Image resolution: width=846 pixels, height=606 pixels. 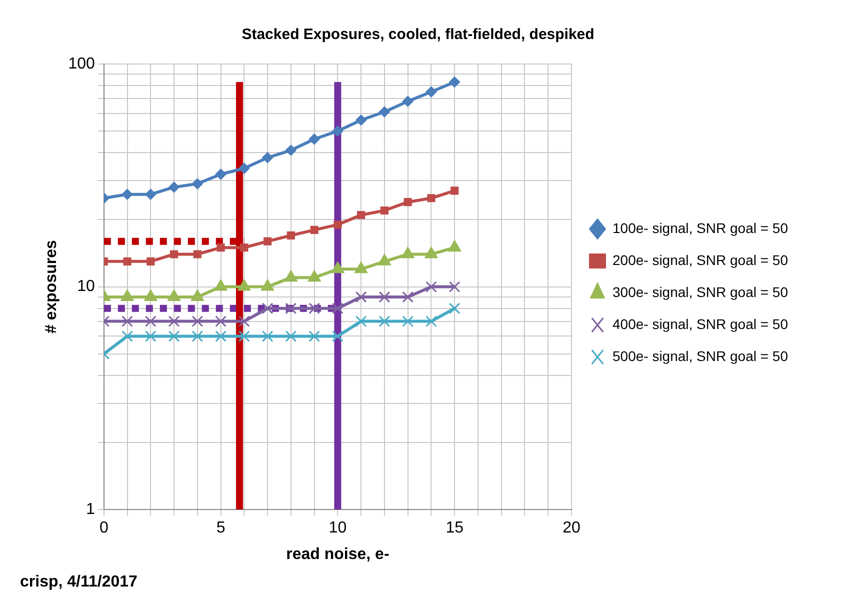 What do you see at coordinates (700, 260) in the screenshot?
I see `legend-label: 200e- signal, SNR goal = 50` at bounding box center [700, 260].